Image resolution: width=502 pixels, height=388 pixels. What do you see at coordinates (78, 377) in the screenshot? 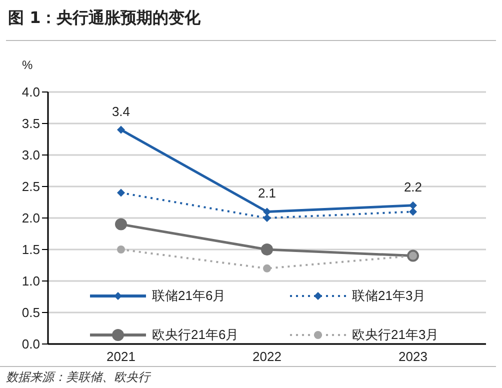
I see `source-note: 数据来源：美联储、欧央行` at bounding box center [78, 377].